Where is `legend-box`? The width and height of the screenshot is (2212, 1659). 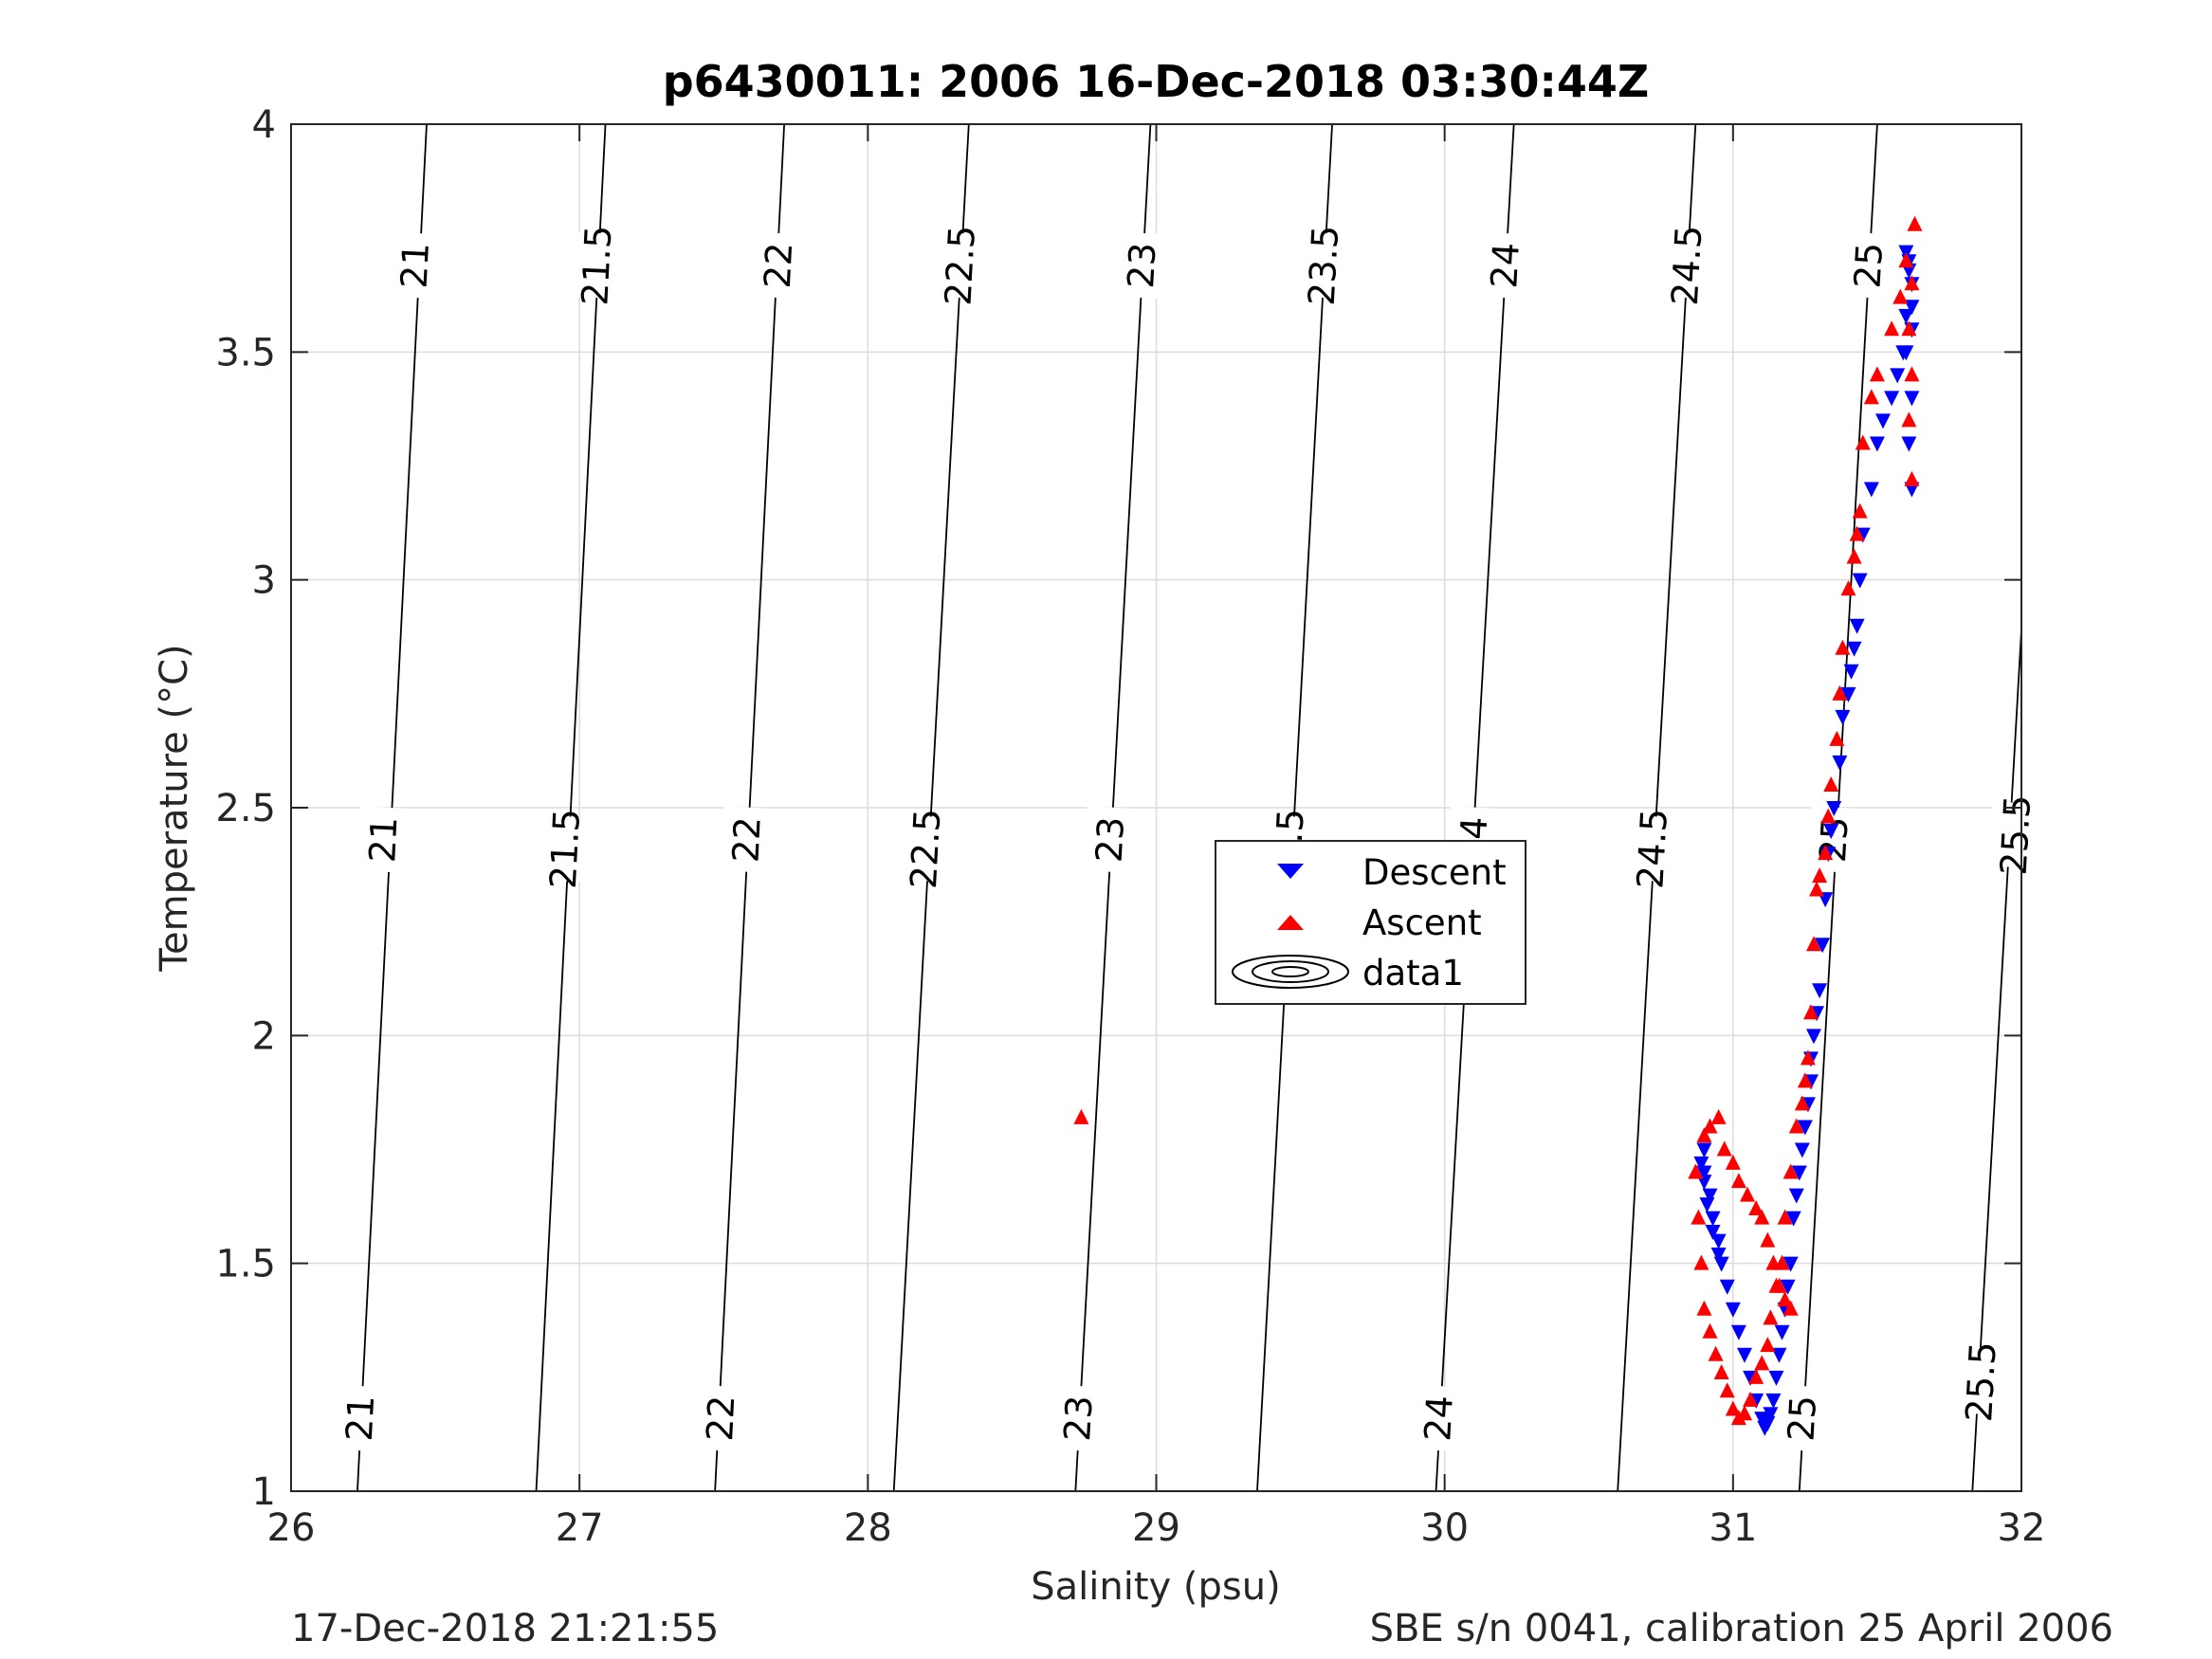 legend-box is located at coordinates (1370, 922).